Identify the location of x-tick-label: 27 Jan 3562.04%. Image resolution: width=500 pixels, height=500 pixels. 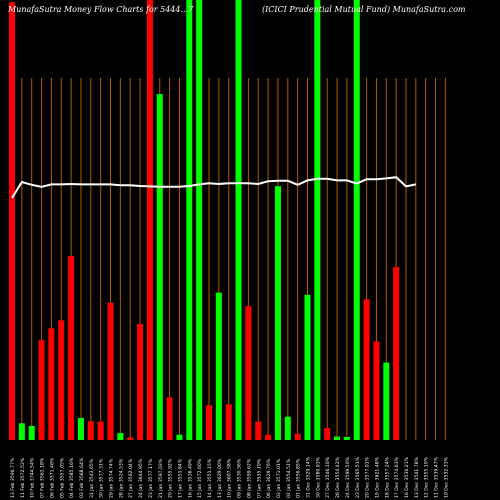
(131, 478).